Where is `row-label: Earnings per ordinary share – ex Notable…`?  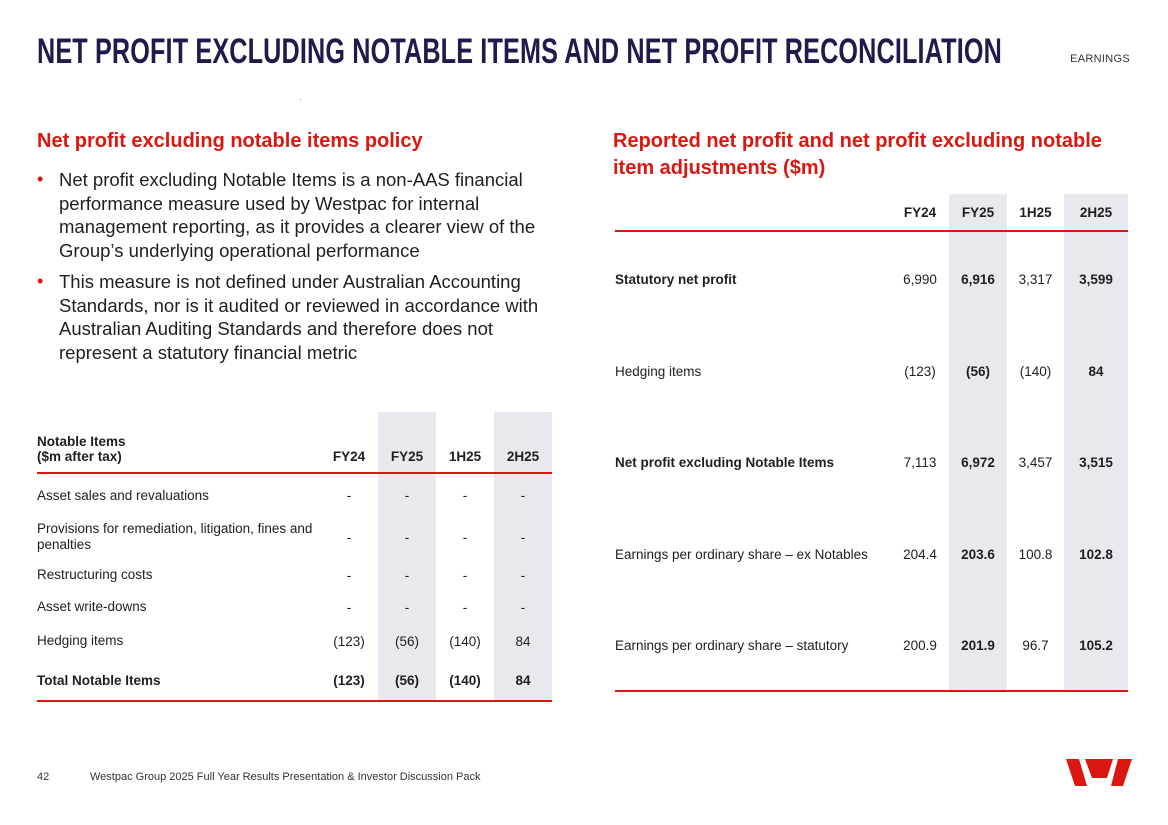
row-label: Earnings per ordinary share – ex Notable… is located at coordinates (741, 554).